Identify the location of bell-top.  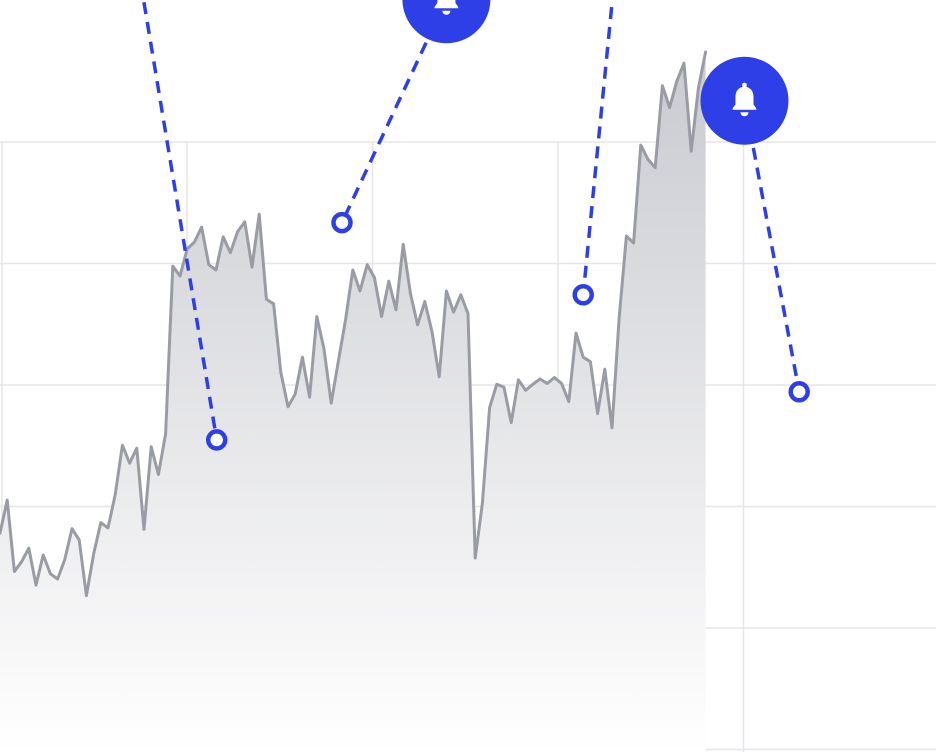
(744, 85).